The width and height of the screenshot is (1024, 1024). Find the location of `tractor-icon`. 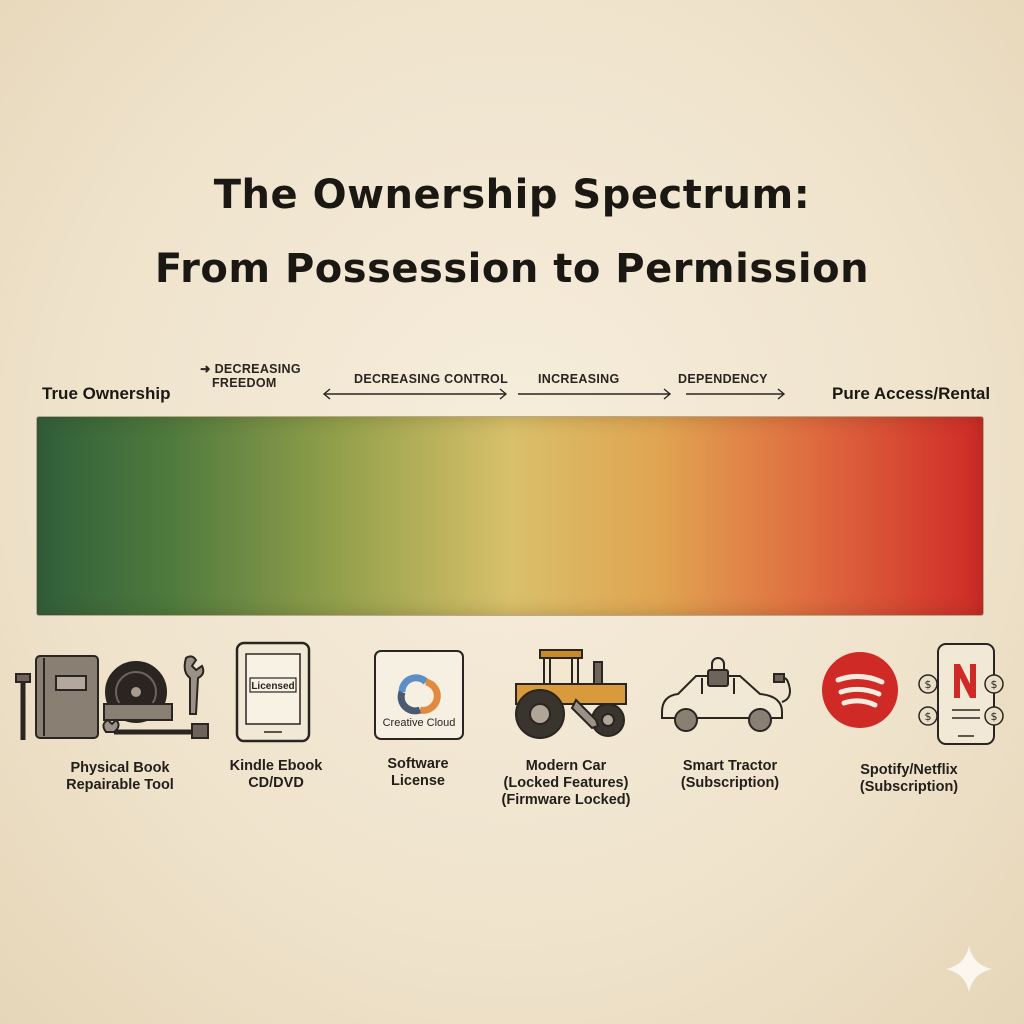

tractor-icon is located at coordinates (571, 694).